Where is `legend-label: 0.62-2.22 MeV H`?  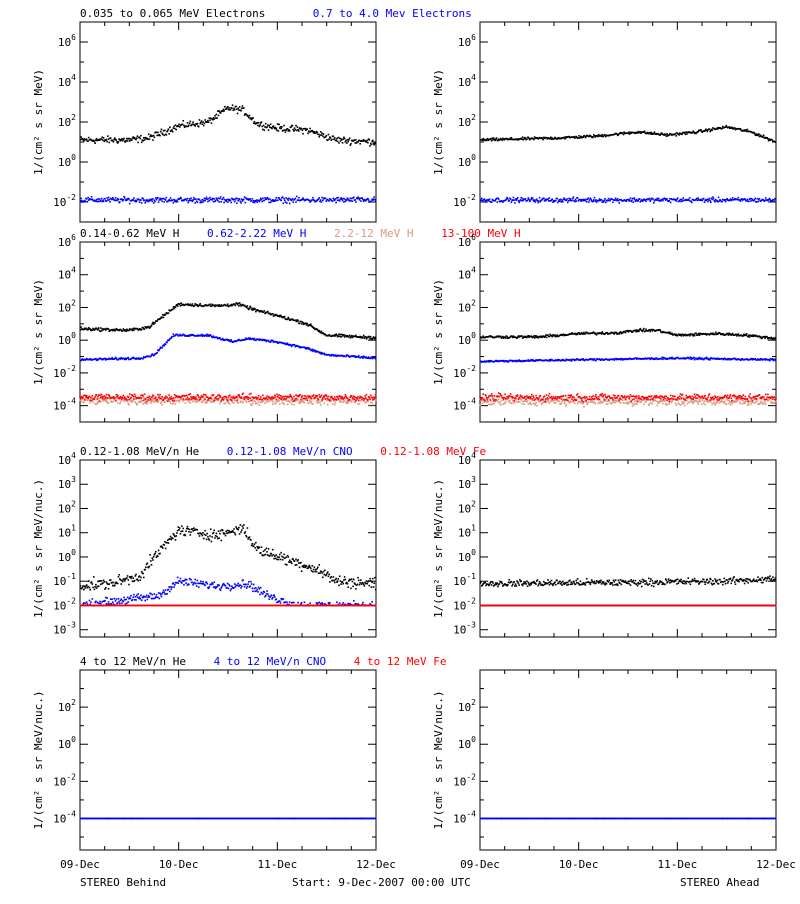 legend-label: 0.62-2.22 MeV H is located at coordinates (256, 233).